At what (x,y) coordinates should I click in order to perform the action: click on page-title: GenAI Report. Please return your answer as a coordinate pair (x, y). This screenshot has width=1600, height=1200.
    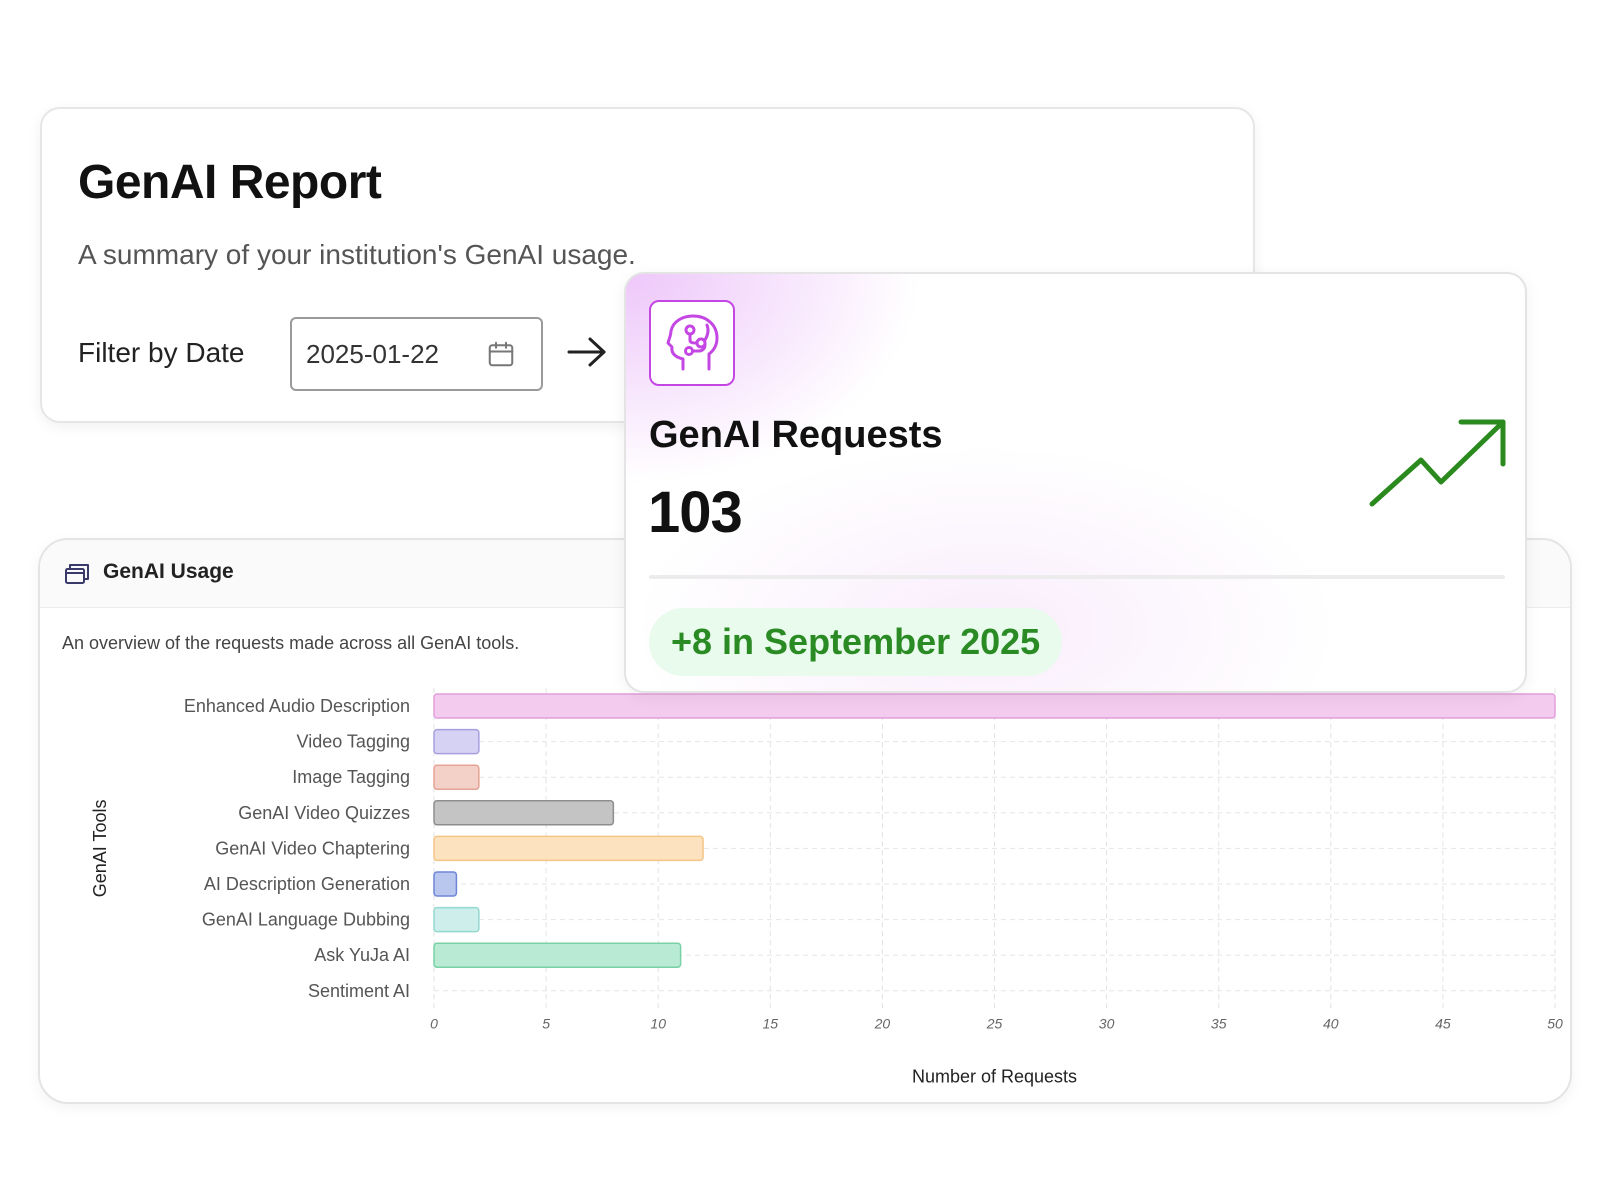
    Looking at the image, I should click on (230, 182).